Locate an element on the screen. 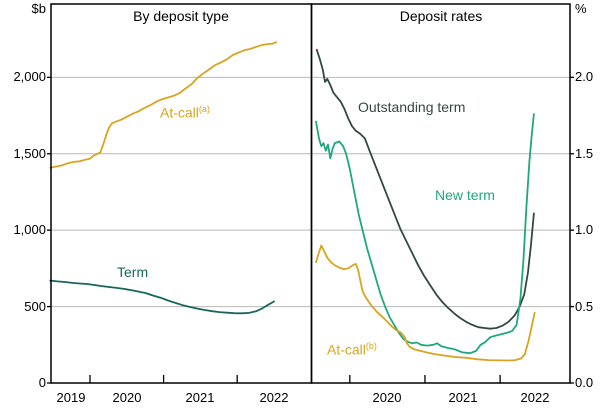  series-label-text: New term is located at coordinates (465, 195).